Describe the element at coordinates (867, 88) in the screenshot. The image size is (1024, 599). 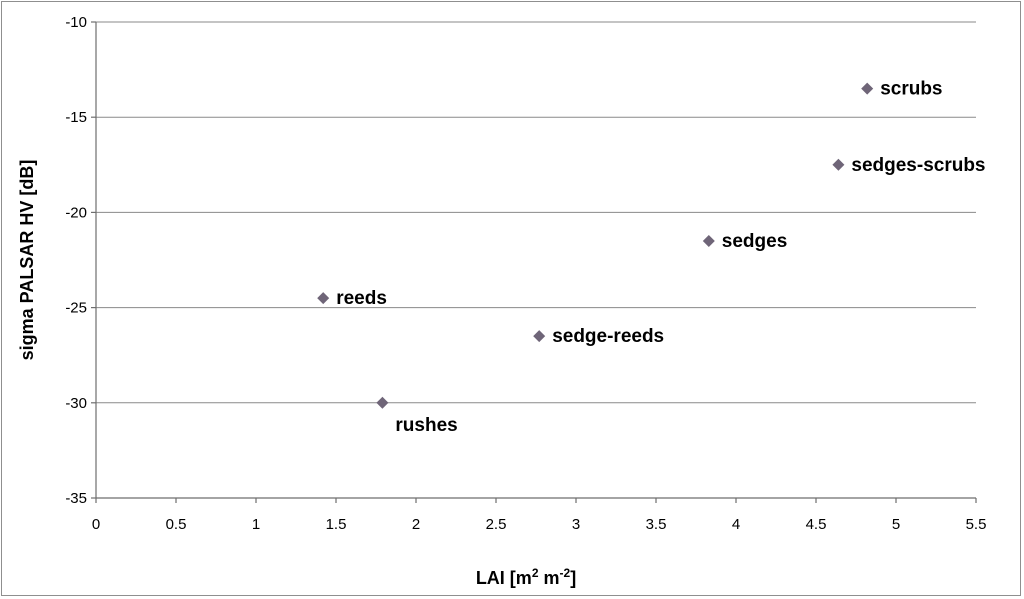
I see `data-point-scrubs` at that location.